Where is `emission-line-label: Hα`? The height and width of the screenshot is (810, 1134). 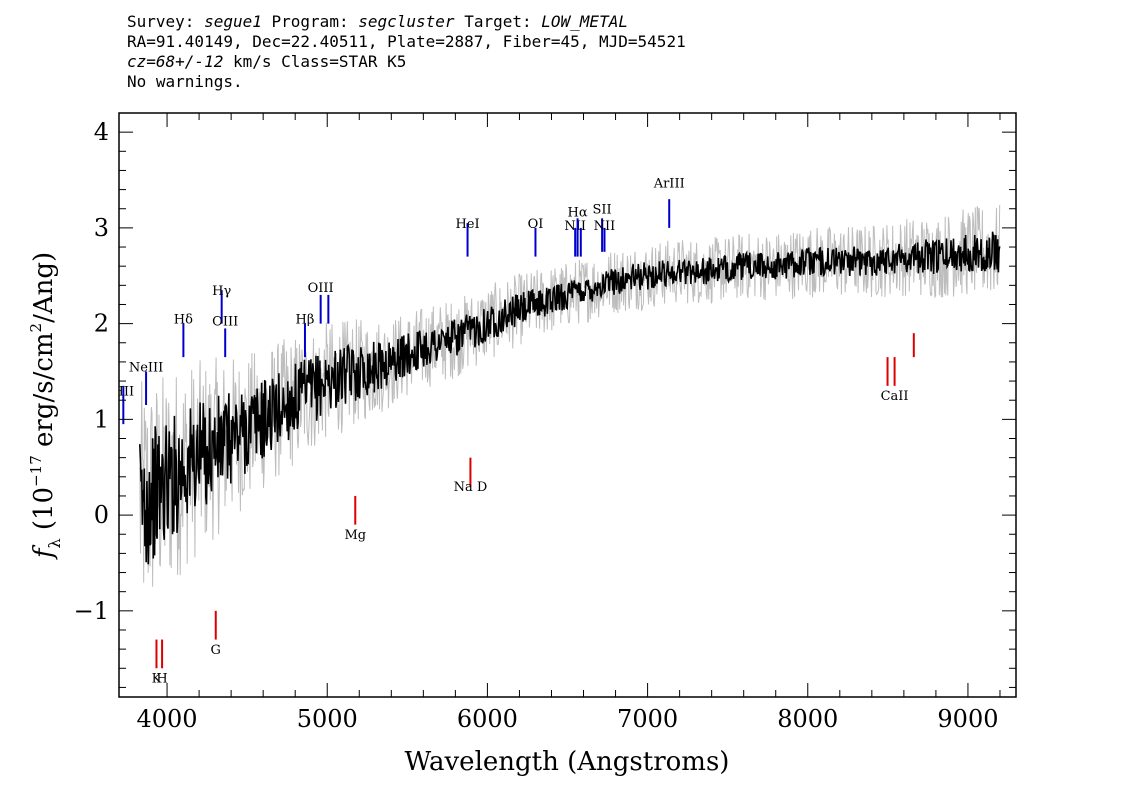
emission-line-label: Hα is located at coordinates (578, 212).